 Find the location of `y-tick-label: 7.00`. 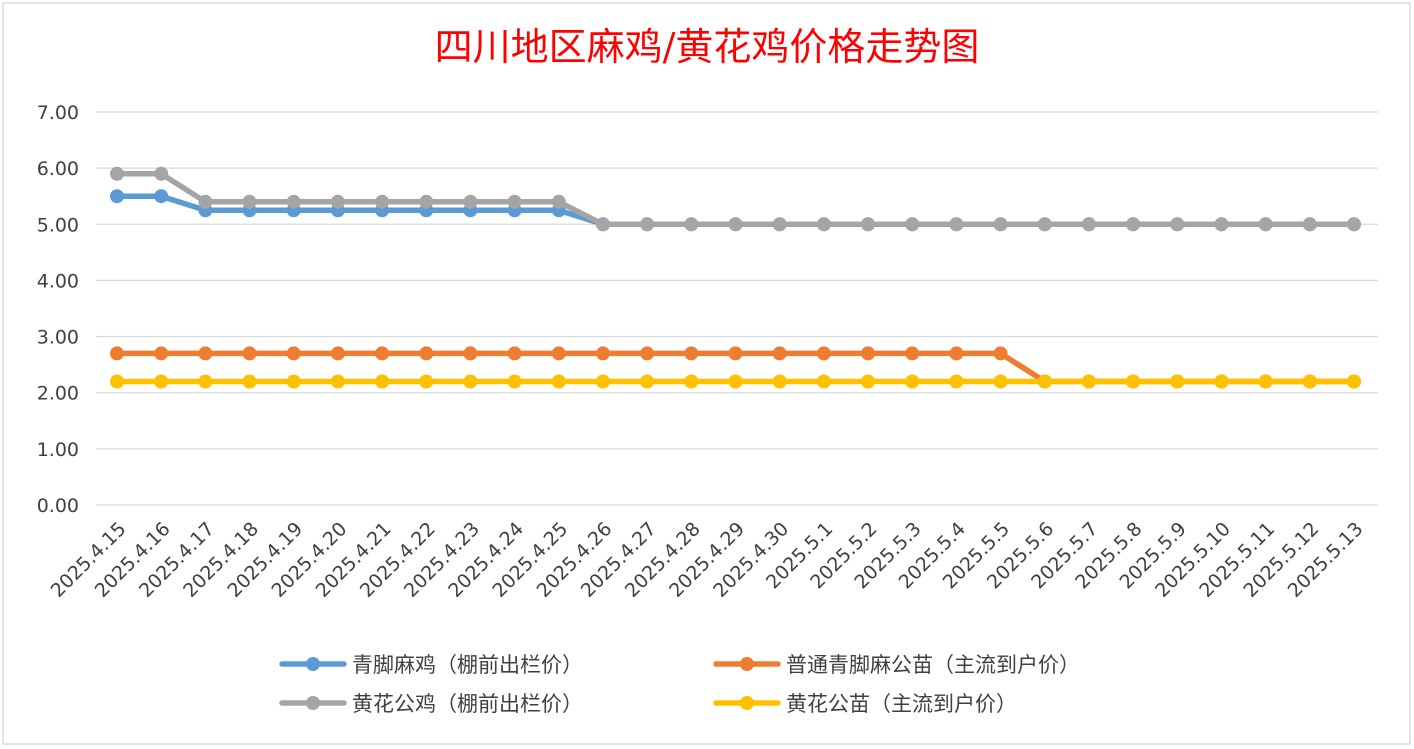

y-tick-label: 7.00 is located at coordinates (58, 113).